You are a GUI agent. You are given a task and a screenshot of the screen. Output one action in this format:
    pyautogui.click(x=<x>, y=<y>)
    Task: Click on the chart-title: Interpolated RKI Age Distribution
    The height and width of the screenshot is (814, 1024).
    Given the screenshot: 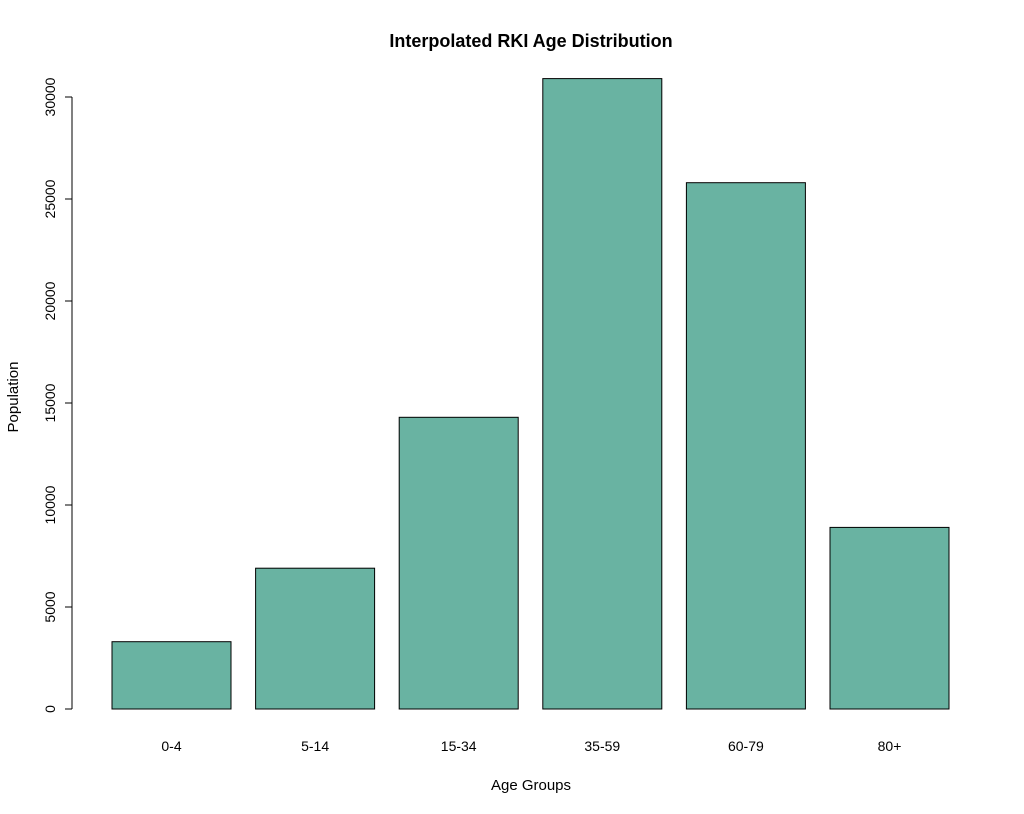 What is the action you would take?
    pyautogui.click(x=530, y=41)
    